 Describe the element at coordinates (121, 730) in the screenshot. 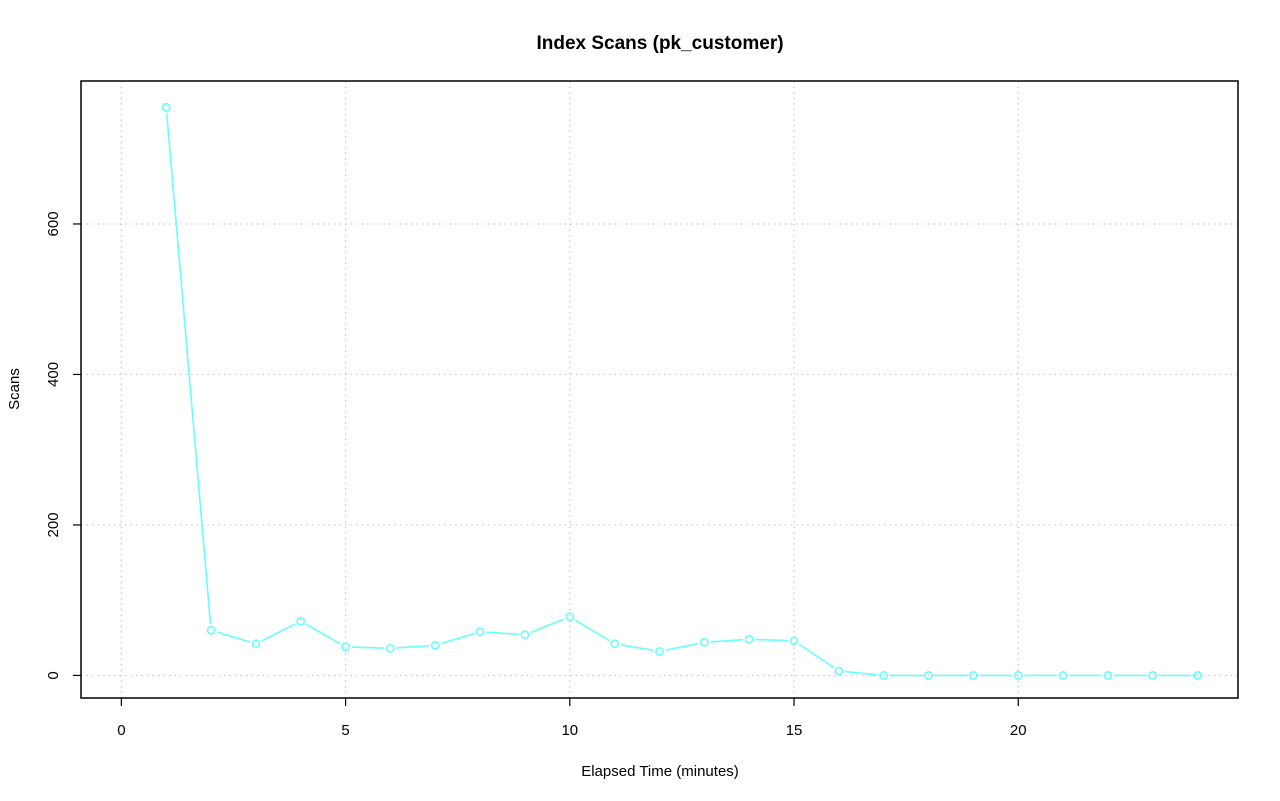

I see `x-tick-label: 0` at that location.